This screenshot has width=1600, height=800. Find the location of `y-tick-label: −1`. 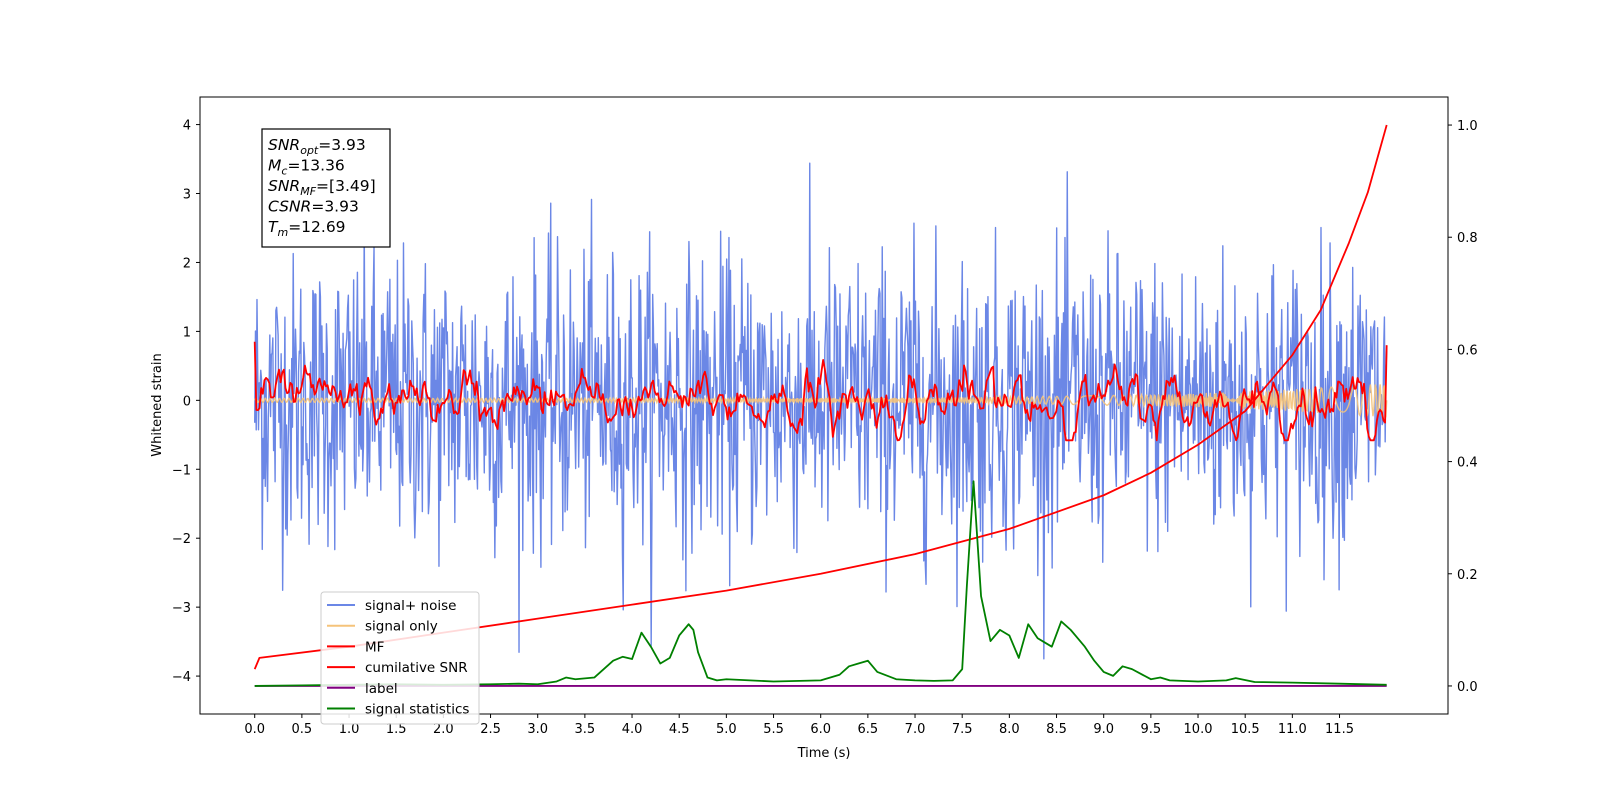

y-tick-label: −1 is located at coordinates (181, 470).